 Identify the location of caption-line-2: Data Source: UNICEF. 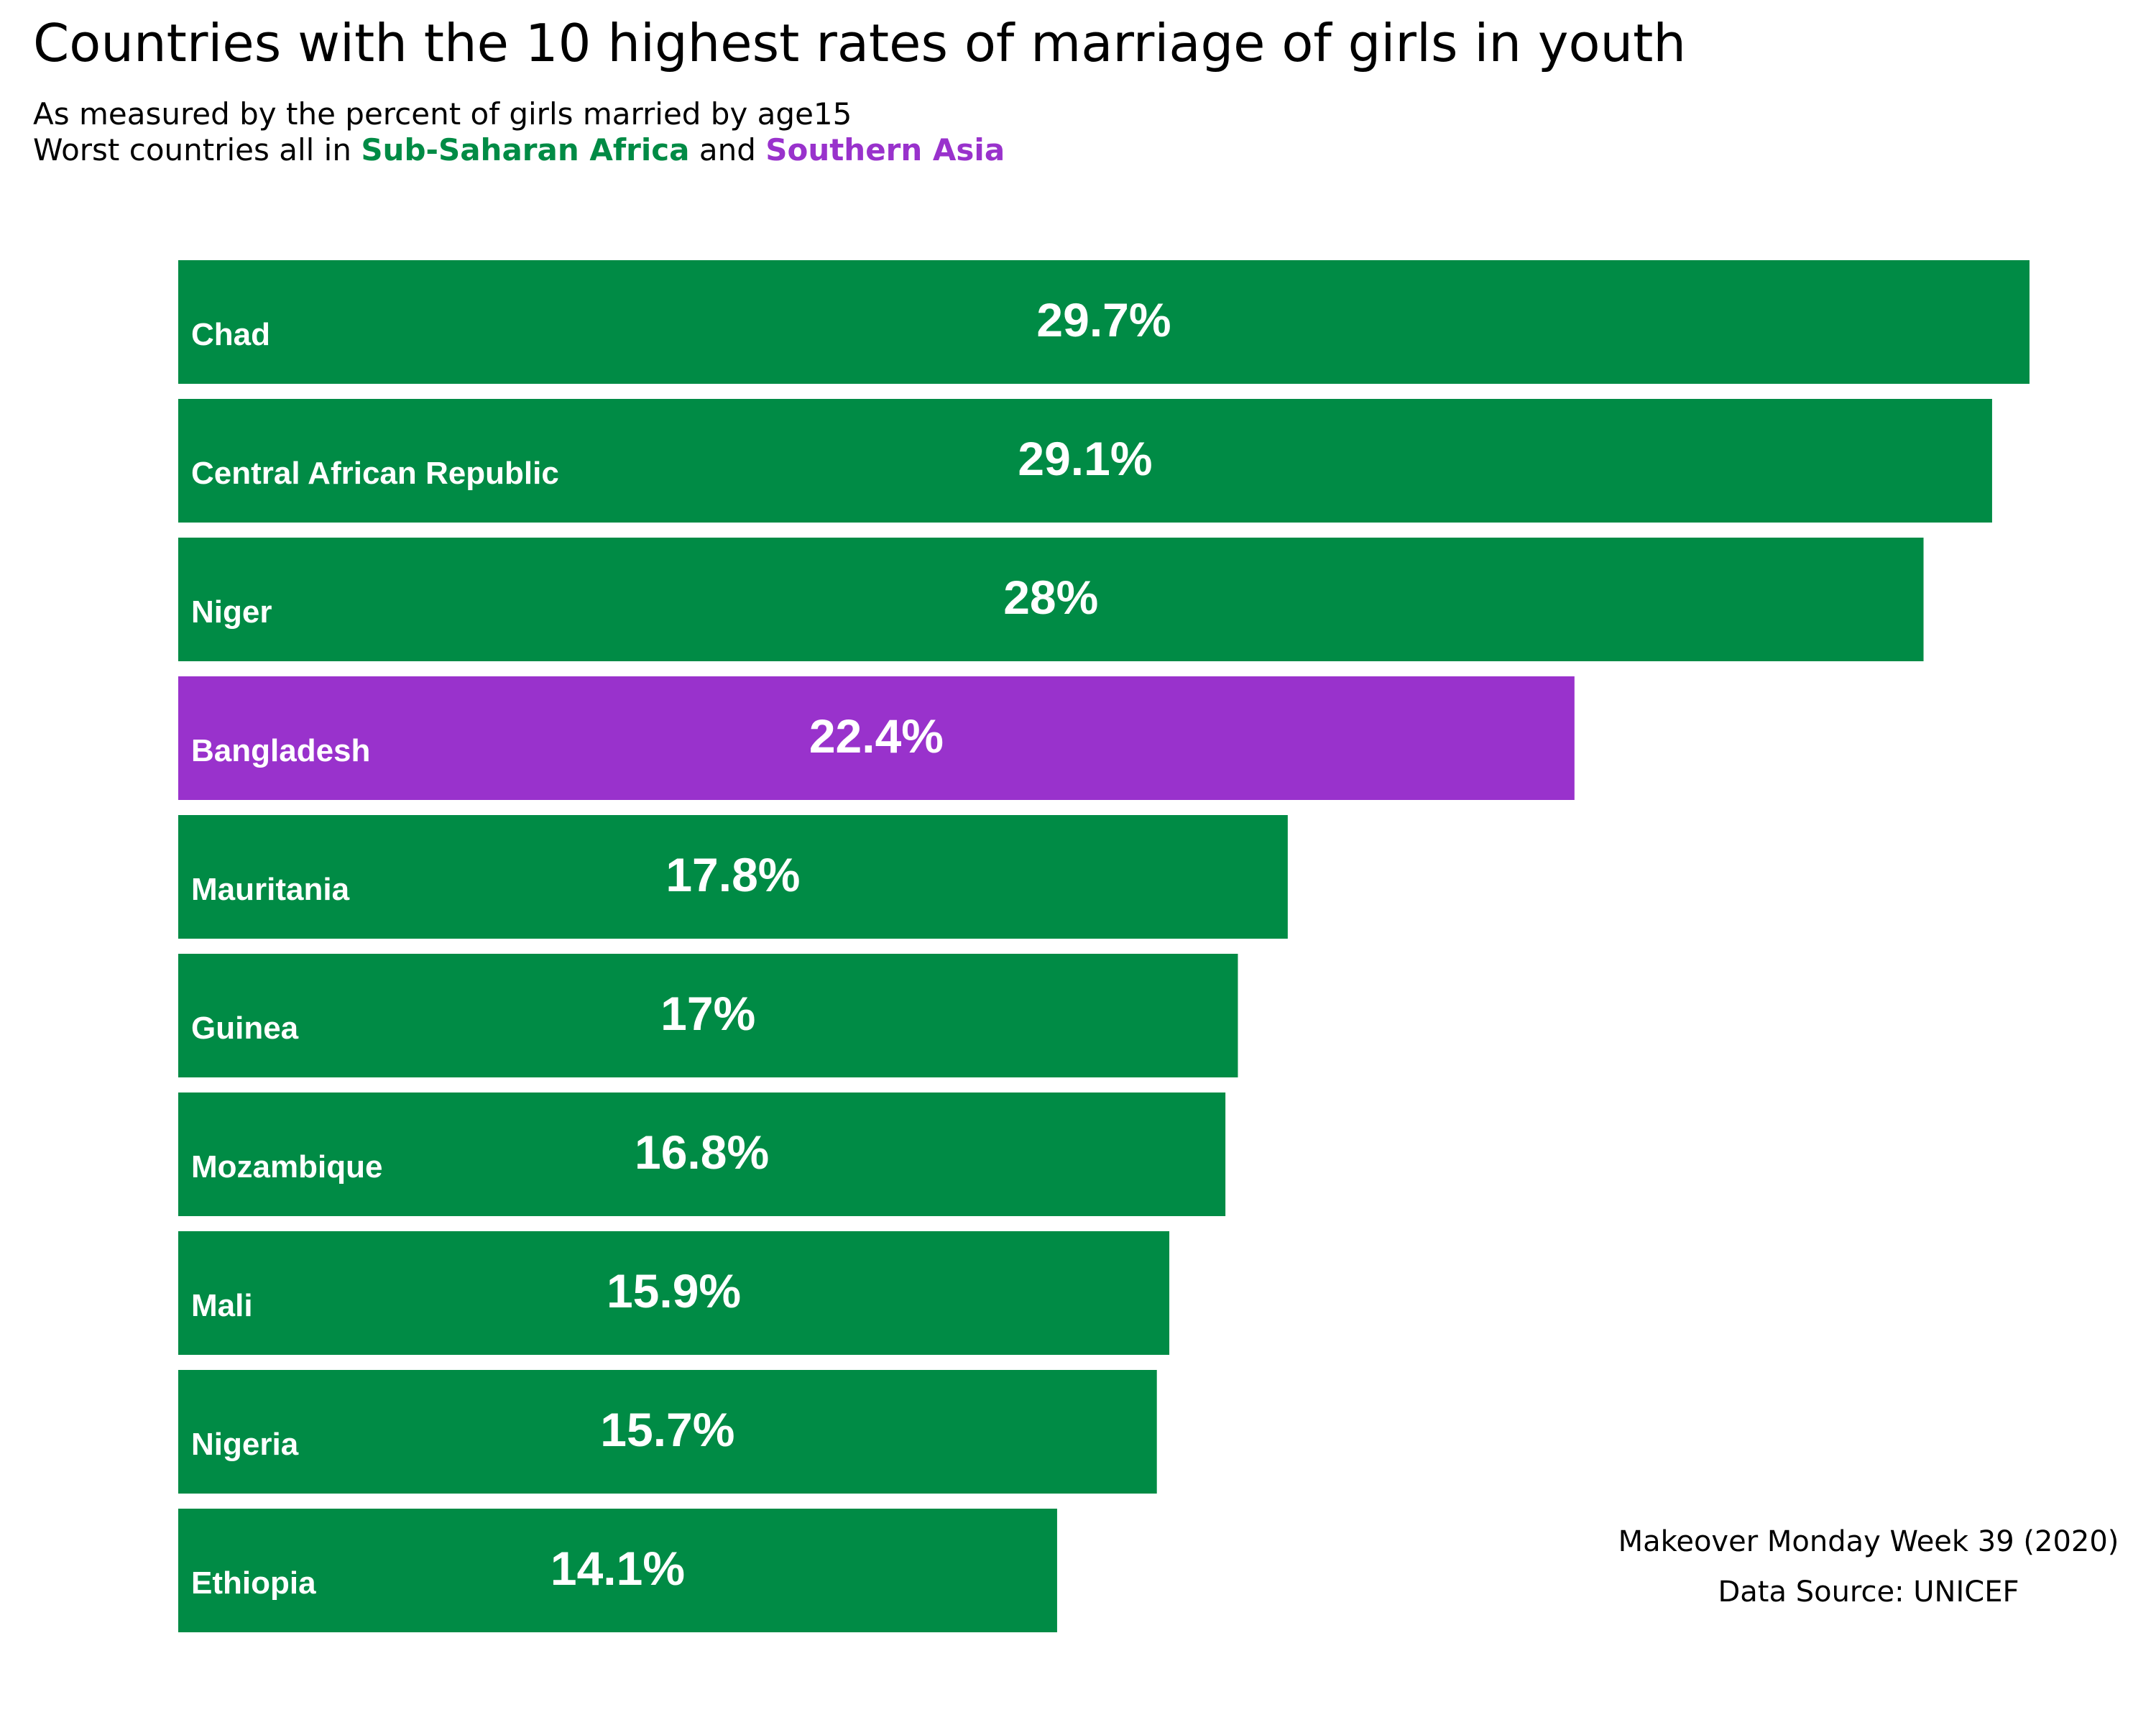
(1869, 1592).